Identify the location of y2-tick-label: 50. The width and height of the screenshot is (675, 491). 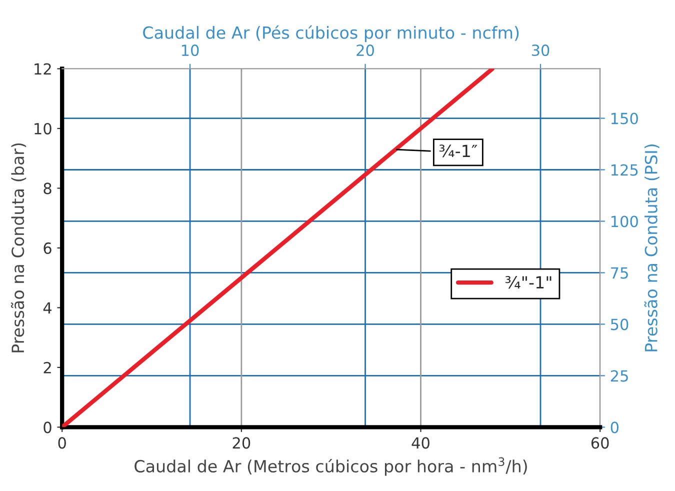
(619, 324).